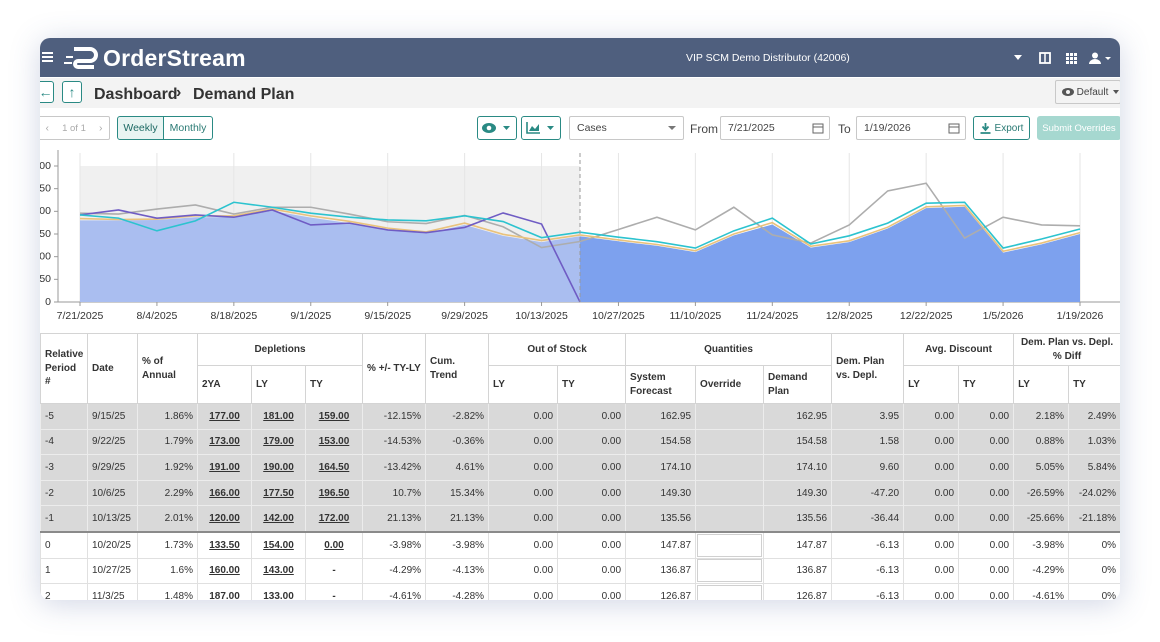 This screenshot has width=1160, height=642. Describe the element at coordinates (911, 128) in the screenshot. I see `to-date: 1/19/2026` at that location.